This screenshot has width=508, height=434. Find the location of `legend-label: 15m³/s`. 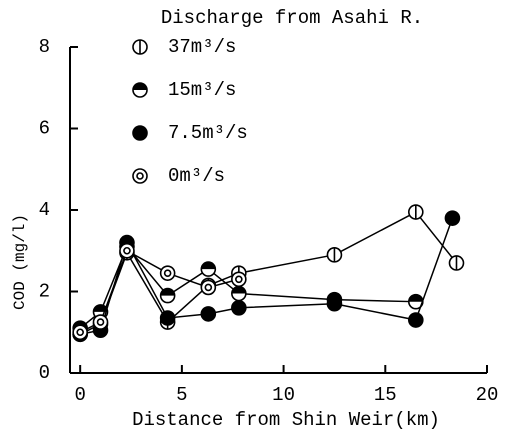

legend-label: 15m³/s is located at coordinates (202, 90).